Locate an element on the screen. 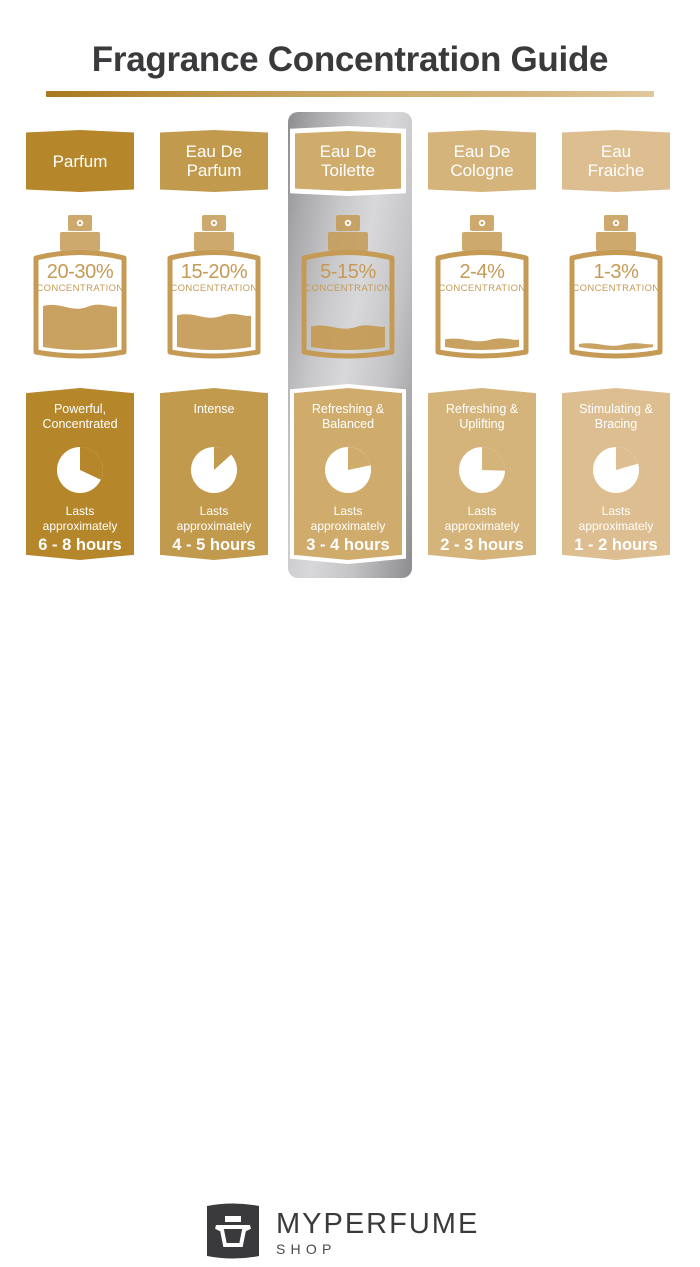 This screenshot has height=1267, width=700. concentration-value: 15-20% is located at coordinates (214, 272).